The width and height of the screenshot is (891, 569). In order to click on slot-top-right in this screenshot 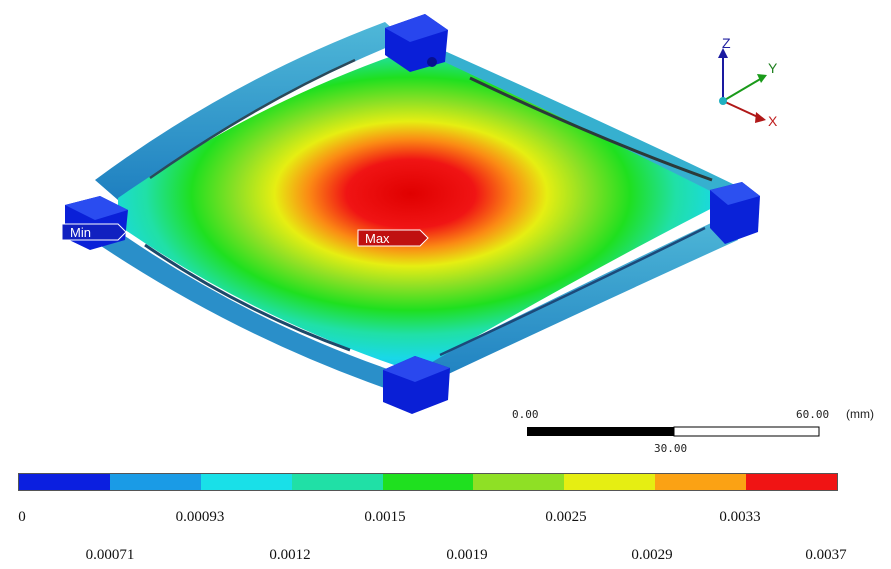, I will do `click(591, 129)`.